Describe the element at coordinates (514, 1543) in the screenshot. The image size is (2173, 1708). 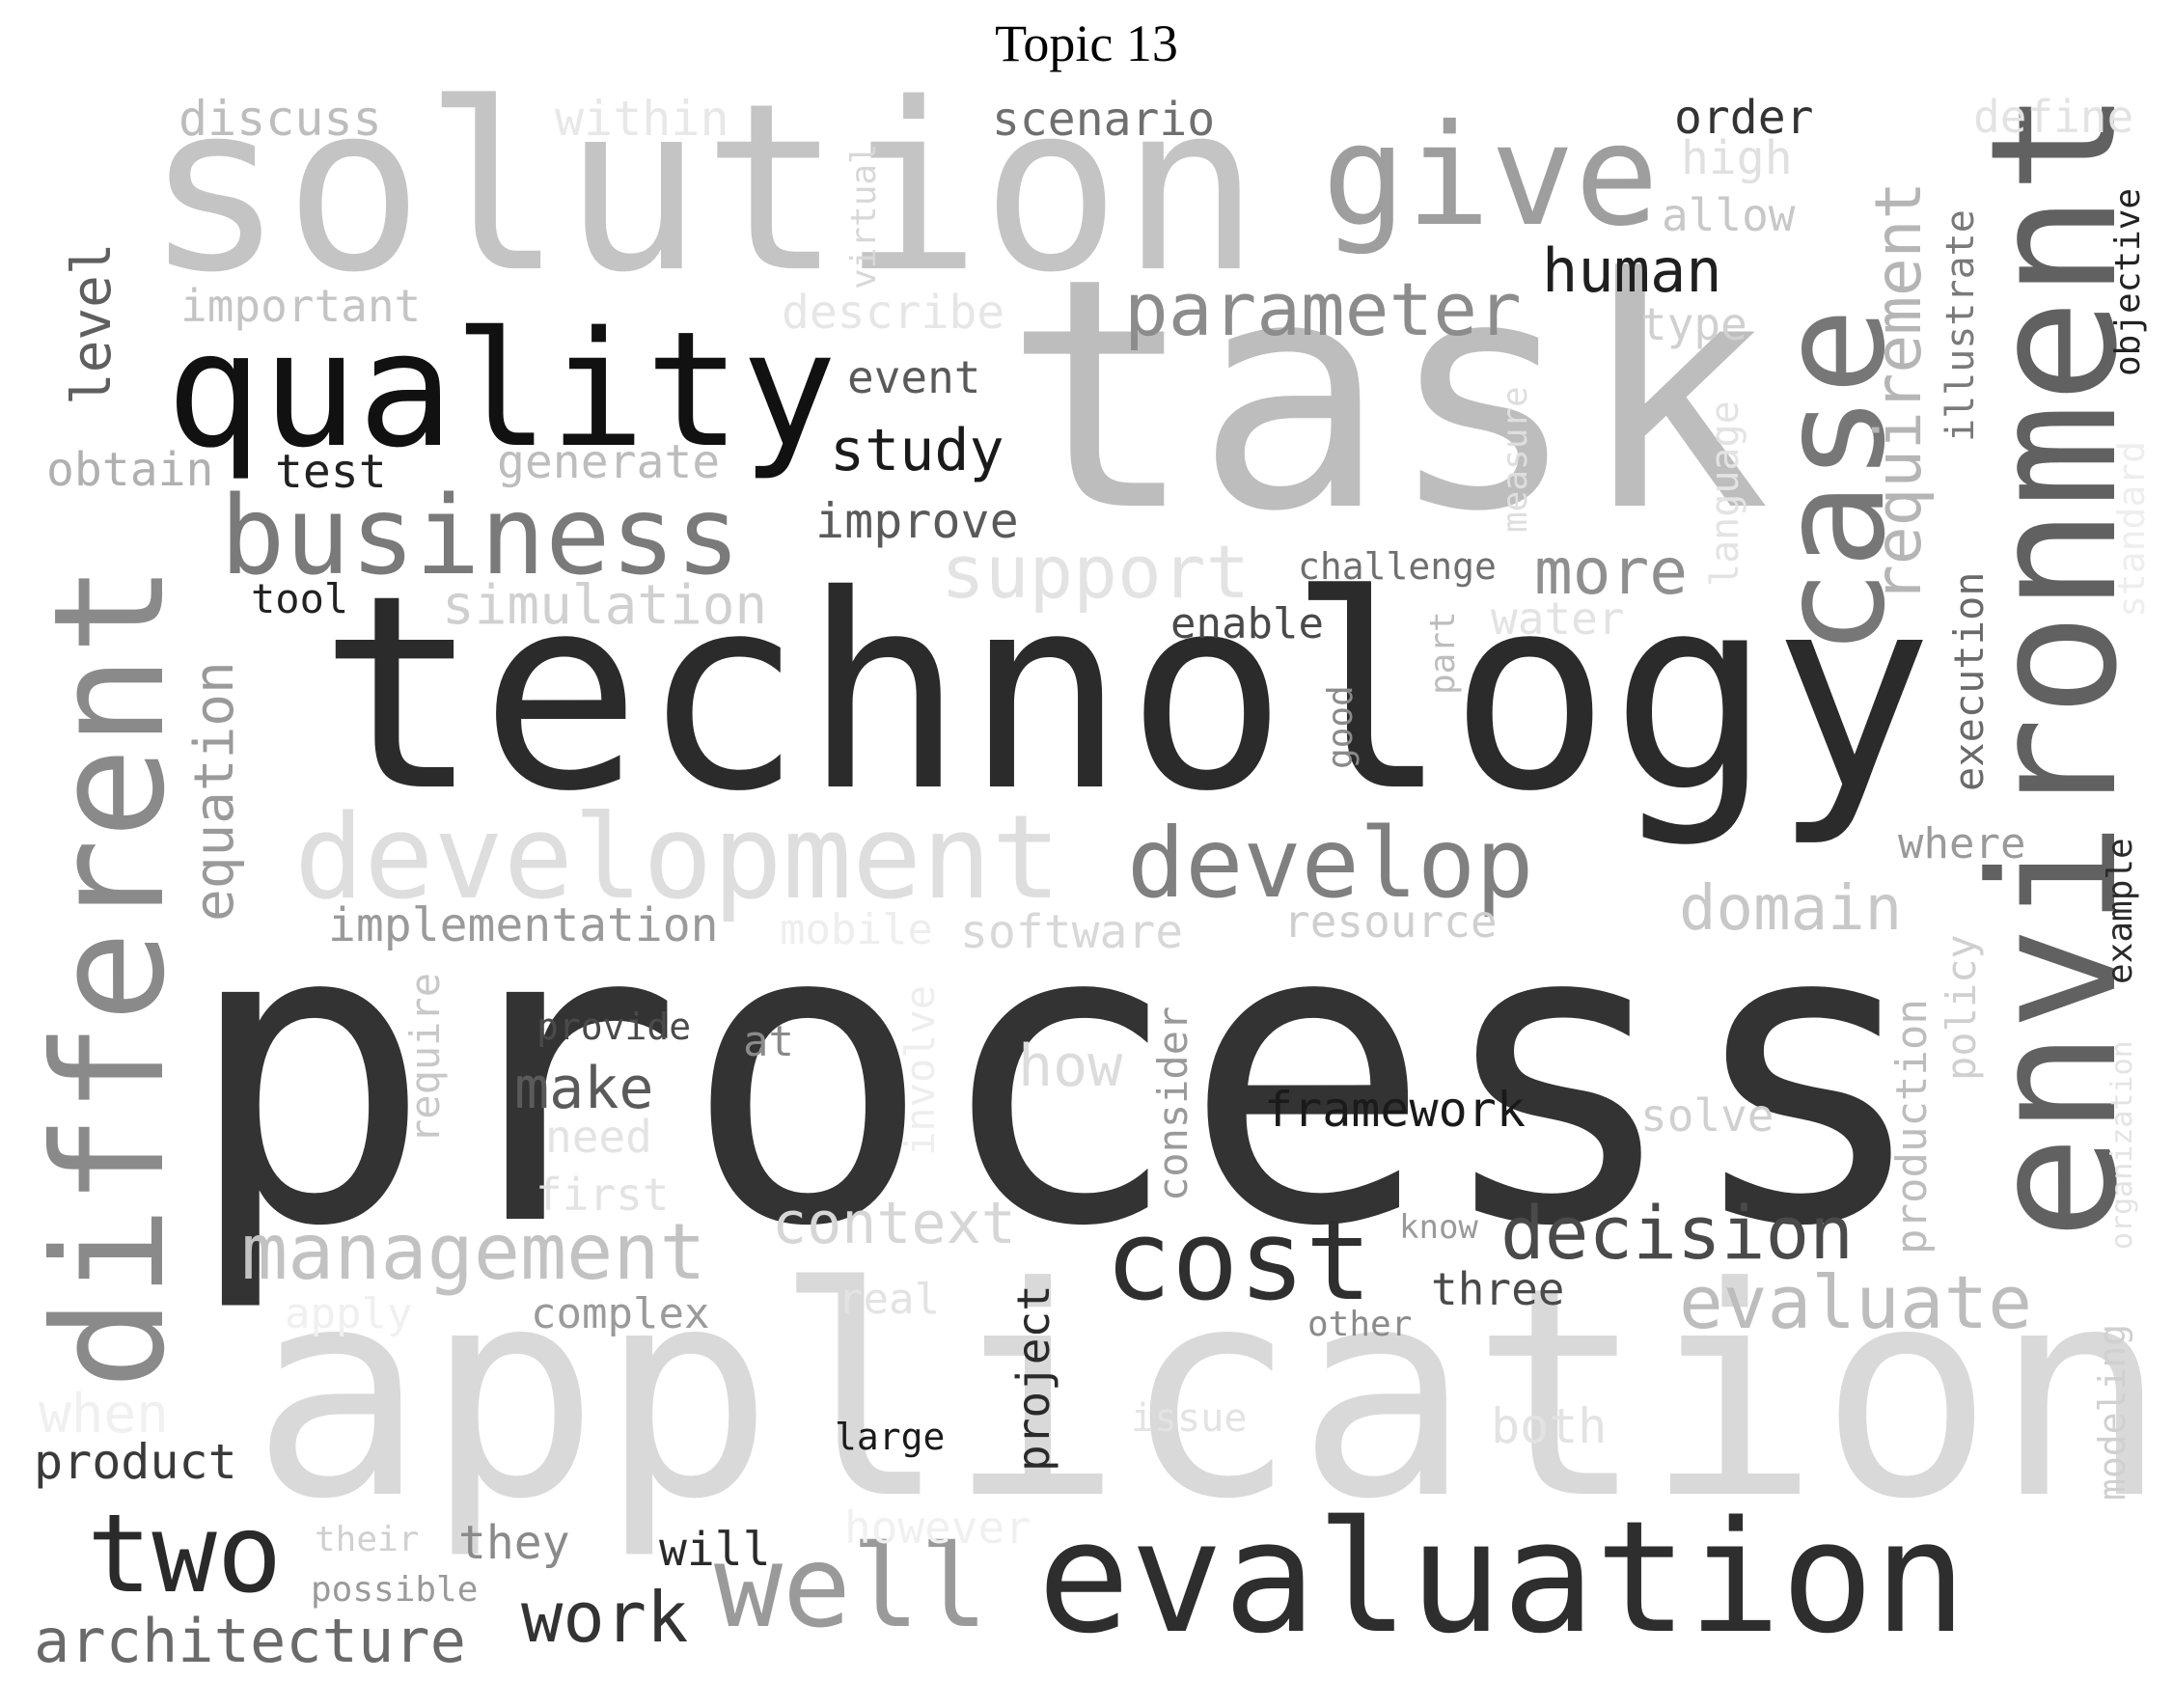
I see `word-they: they` at that location.